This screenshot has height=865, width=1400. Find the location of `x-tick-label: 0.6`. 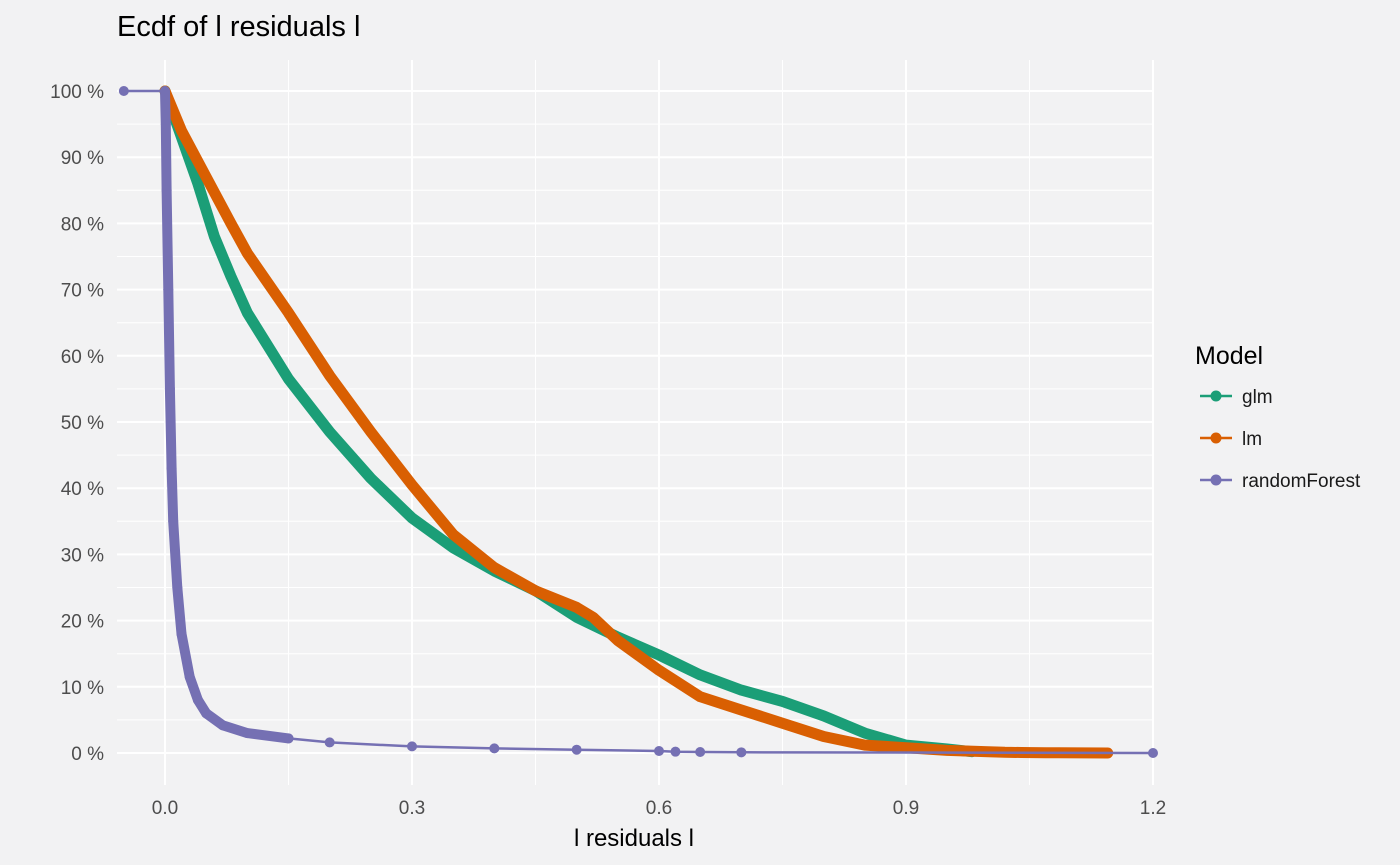

x-tick-label: 0.6 is located at coordinates (659, 808).